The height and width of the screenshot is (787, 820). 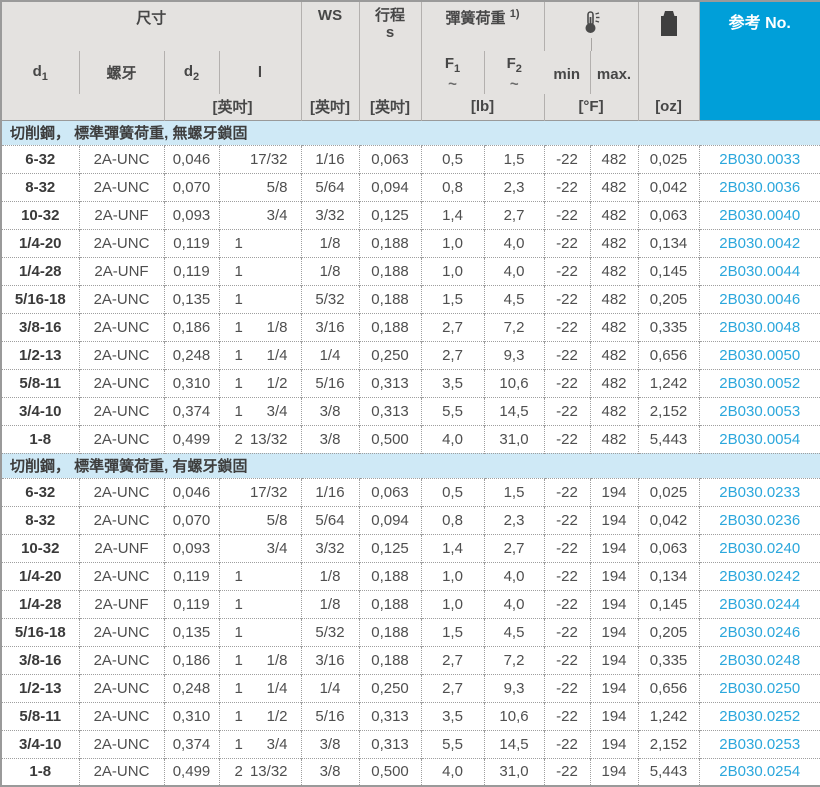 I want to click on cell-l: 17/32, so click(x=260, y=491).